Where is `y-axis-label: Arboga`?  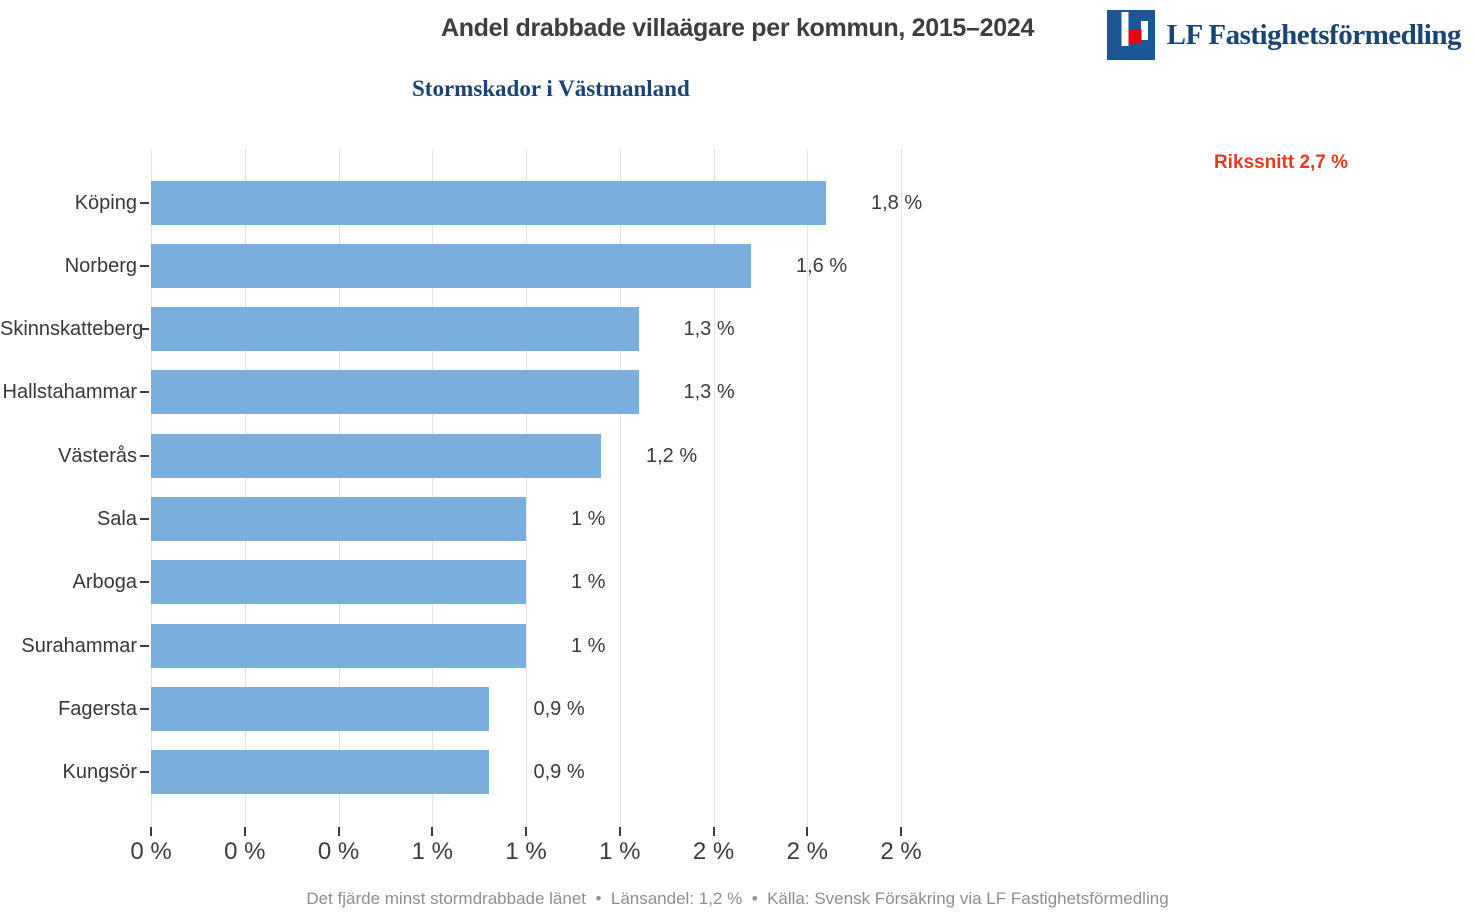 y-axis-label: Arboga is located at coordinates (105, 582).